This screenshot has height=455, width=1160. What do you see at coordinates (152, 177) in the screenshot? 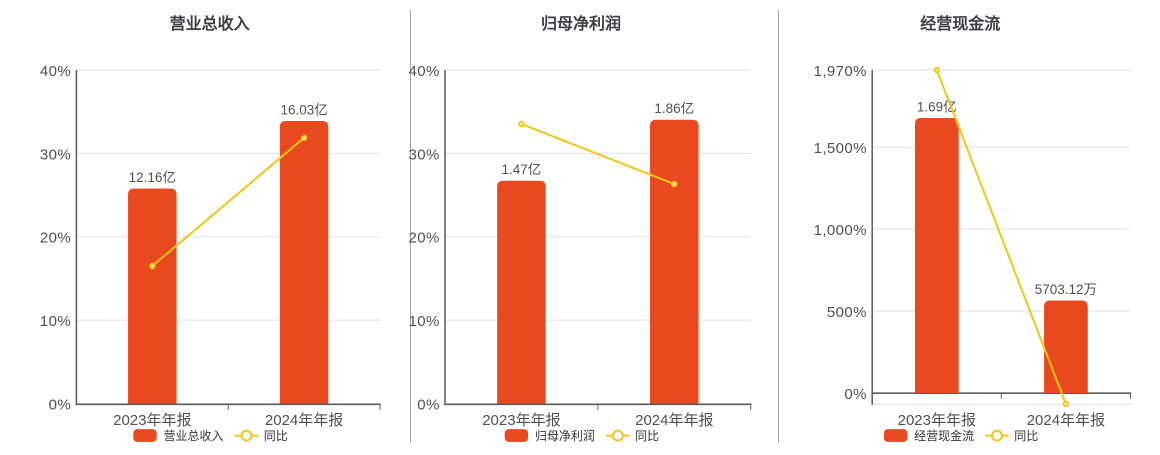
I see `svg-text: 12.16亿` at bounding box center [152, 177].